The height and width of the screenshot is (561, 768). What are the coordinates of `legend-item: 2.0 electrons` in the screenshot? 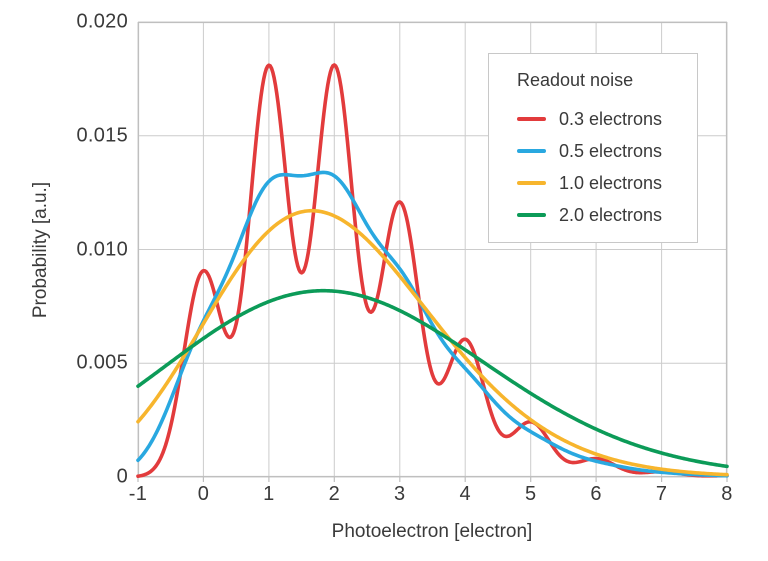 It's located at (603, 215).